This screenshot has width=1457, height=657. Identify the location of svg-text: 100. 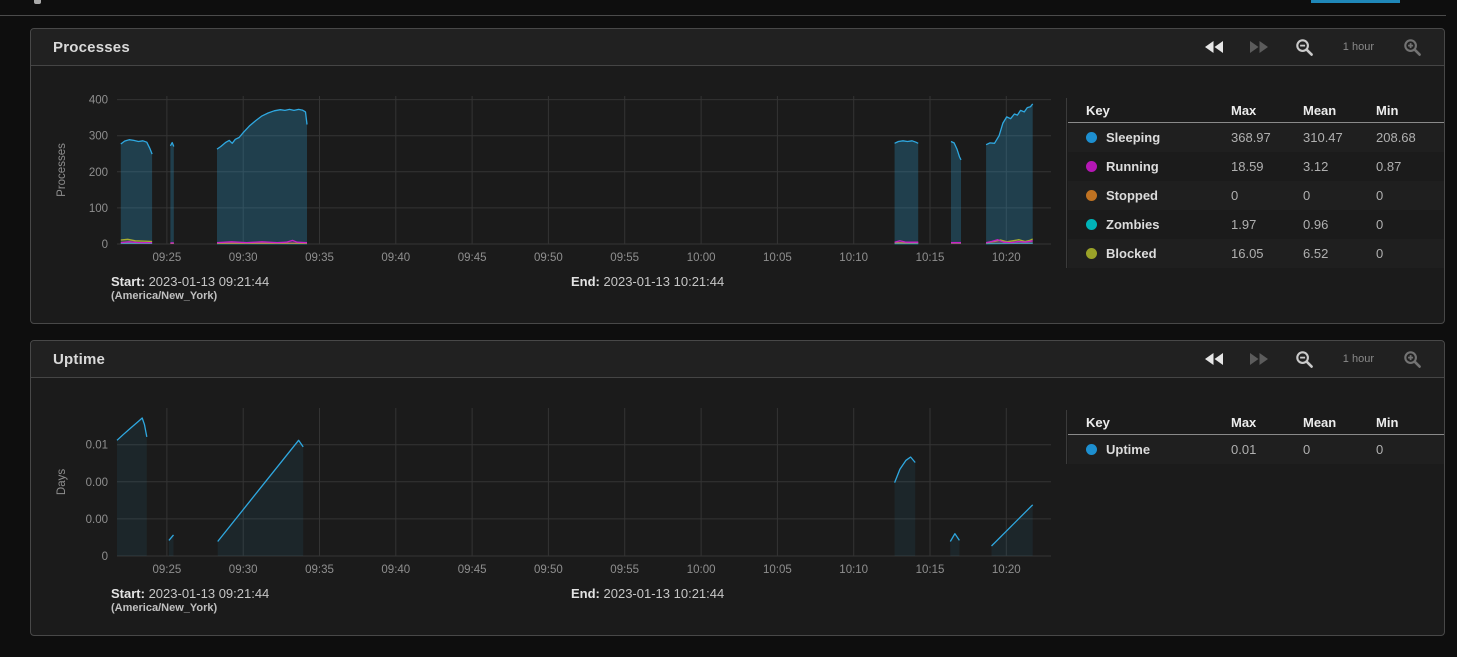
(98, 209).